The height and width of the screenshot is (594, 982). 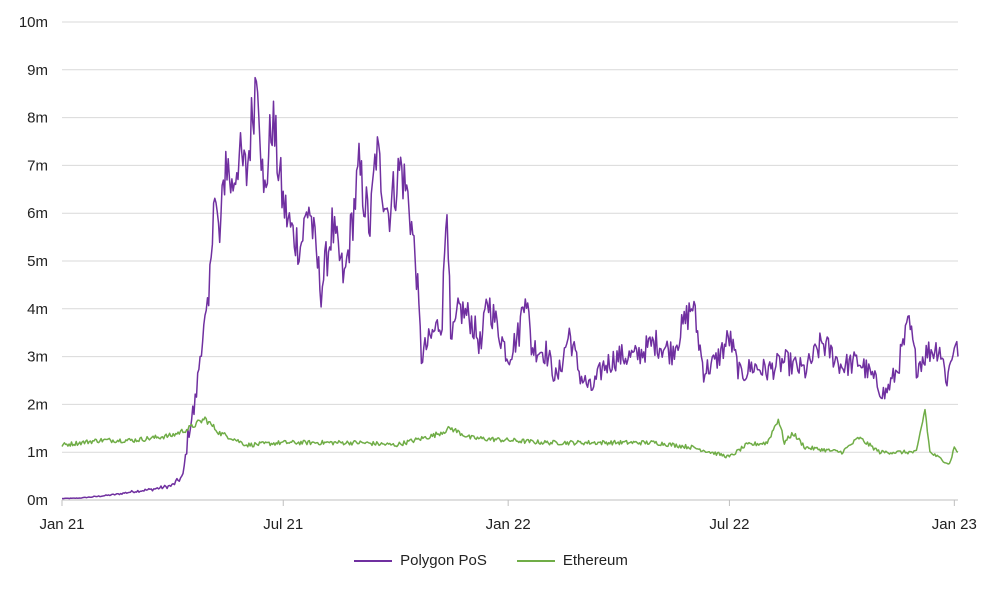 What do you see at coordinates (37, 500) in the screenshot?
I see `y-tick-label: 0m` at bounding box center [37, 500].